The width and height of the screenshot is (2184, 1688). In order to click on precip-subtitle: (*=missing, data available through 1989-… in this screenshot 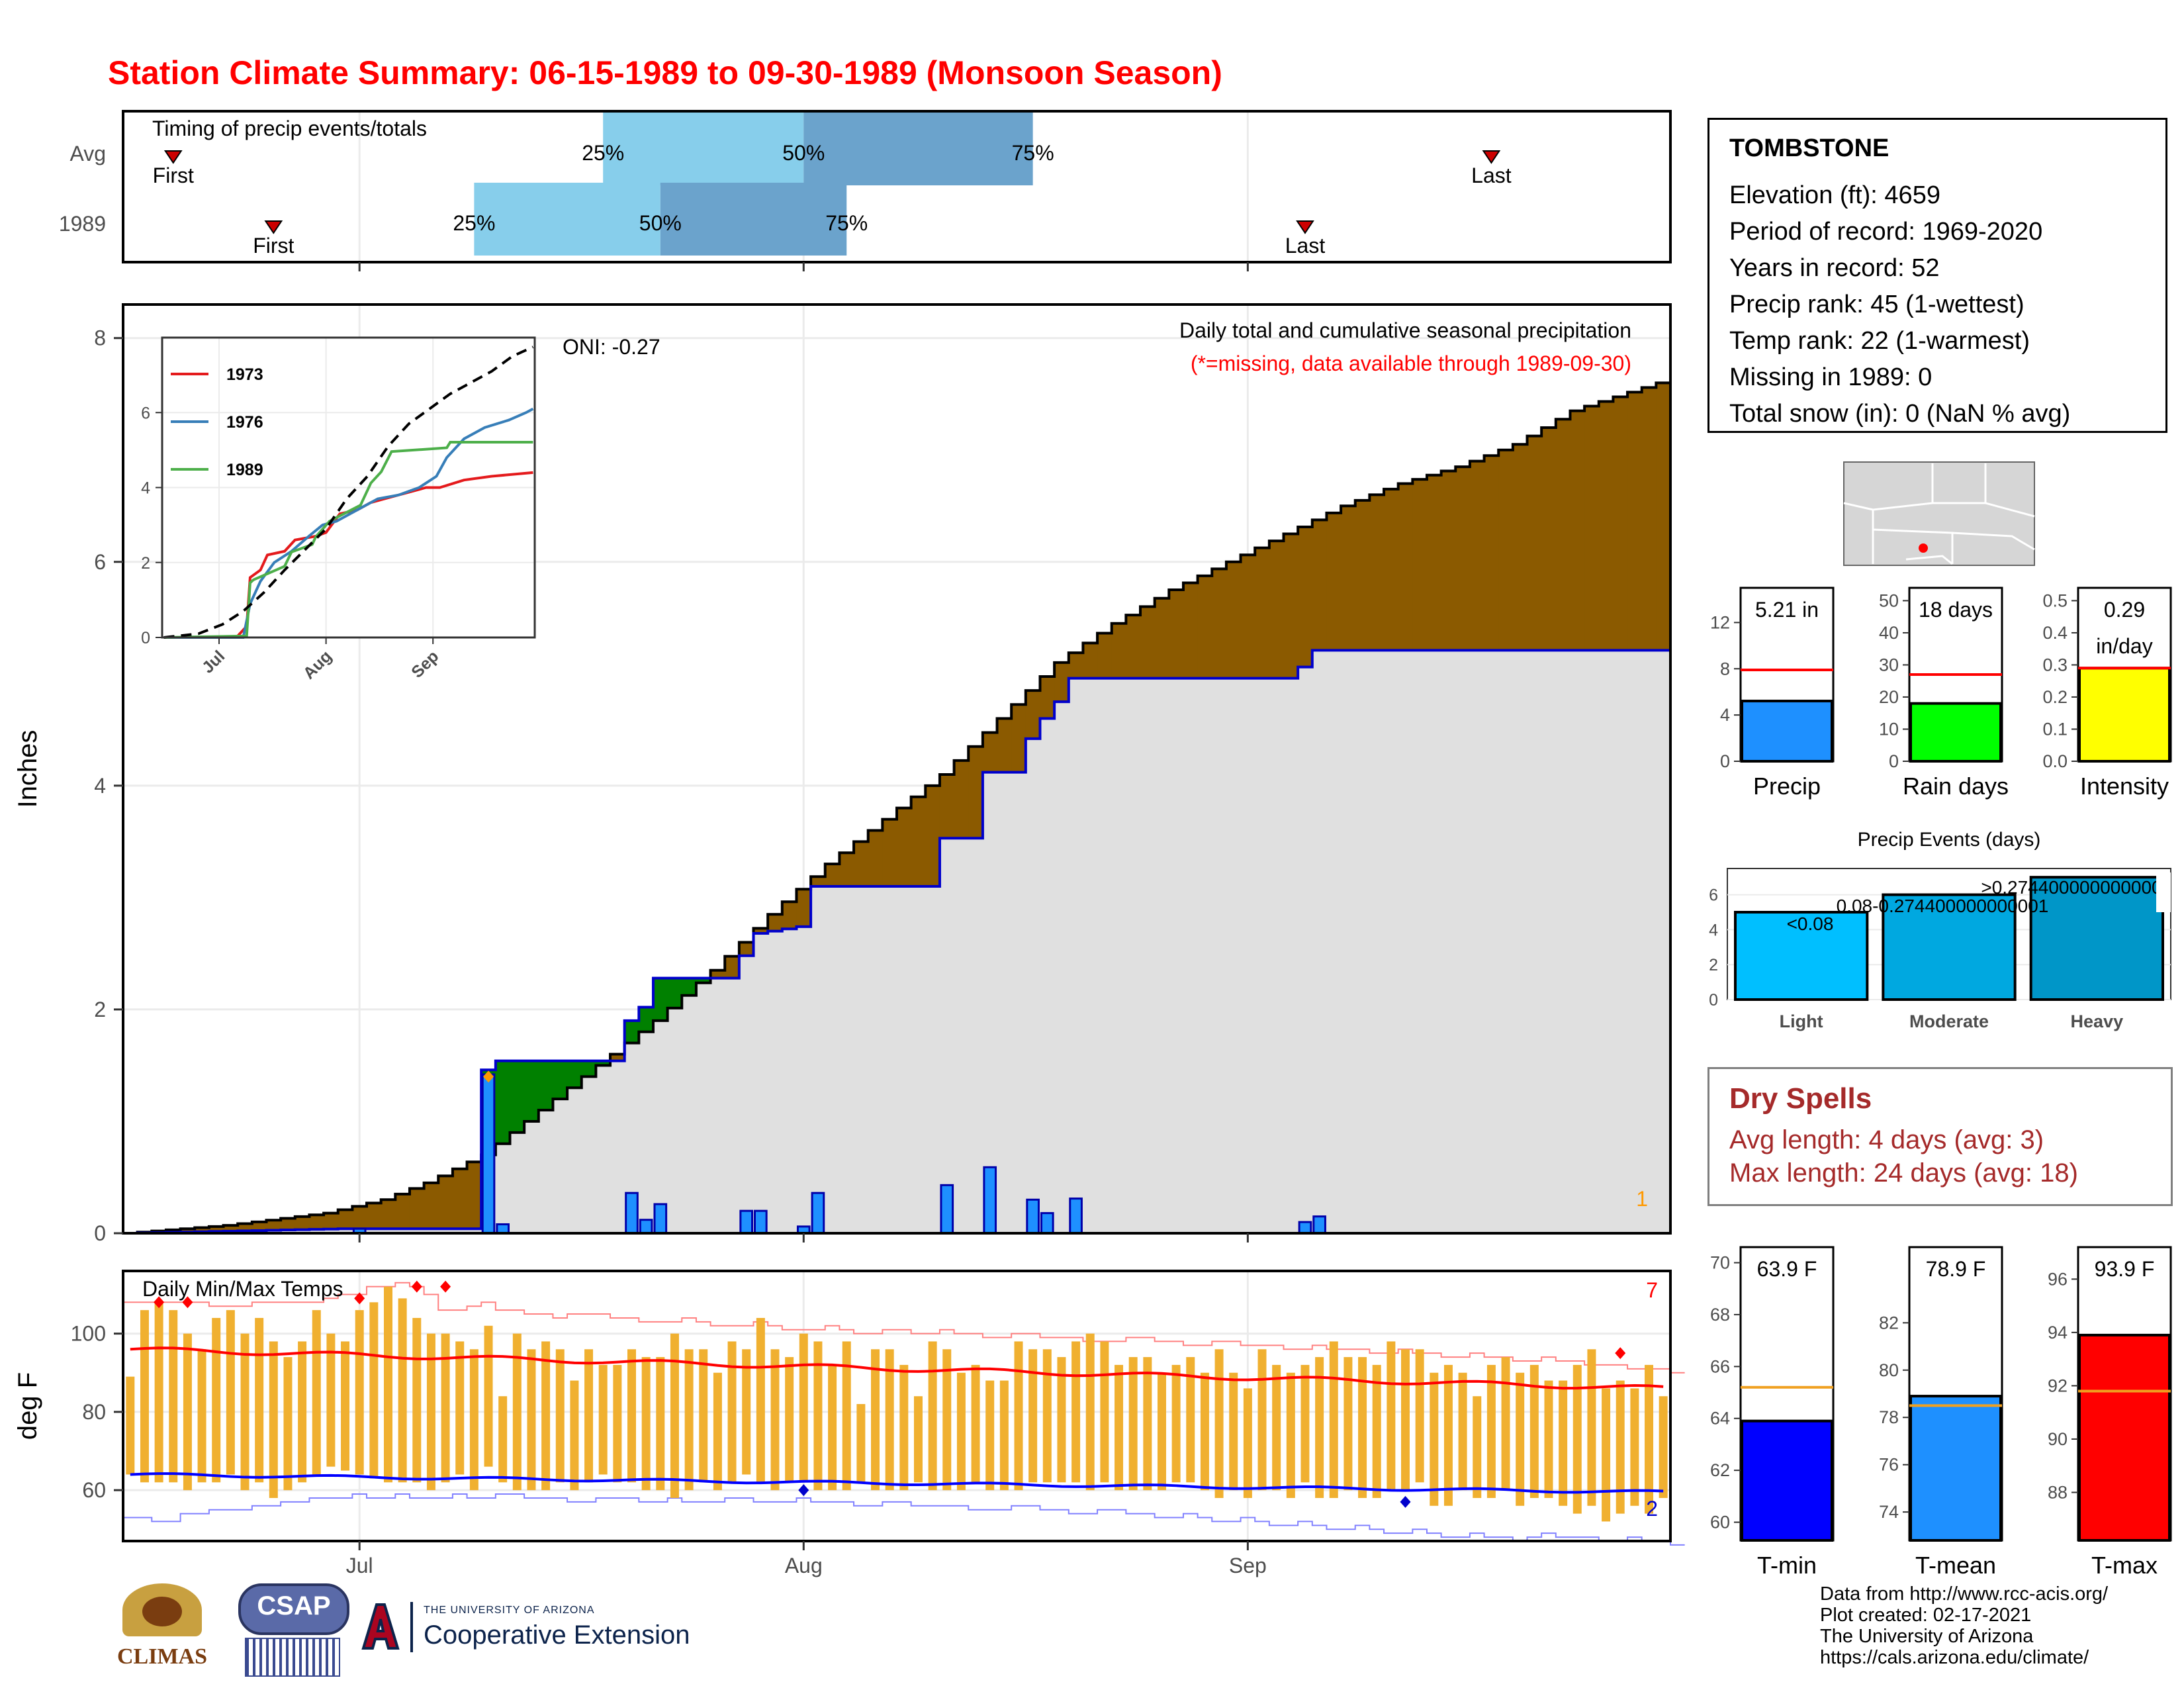, I will do `click(1411, 363)`.